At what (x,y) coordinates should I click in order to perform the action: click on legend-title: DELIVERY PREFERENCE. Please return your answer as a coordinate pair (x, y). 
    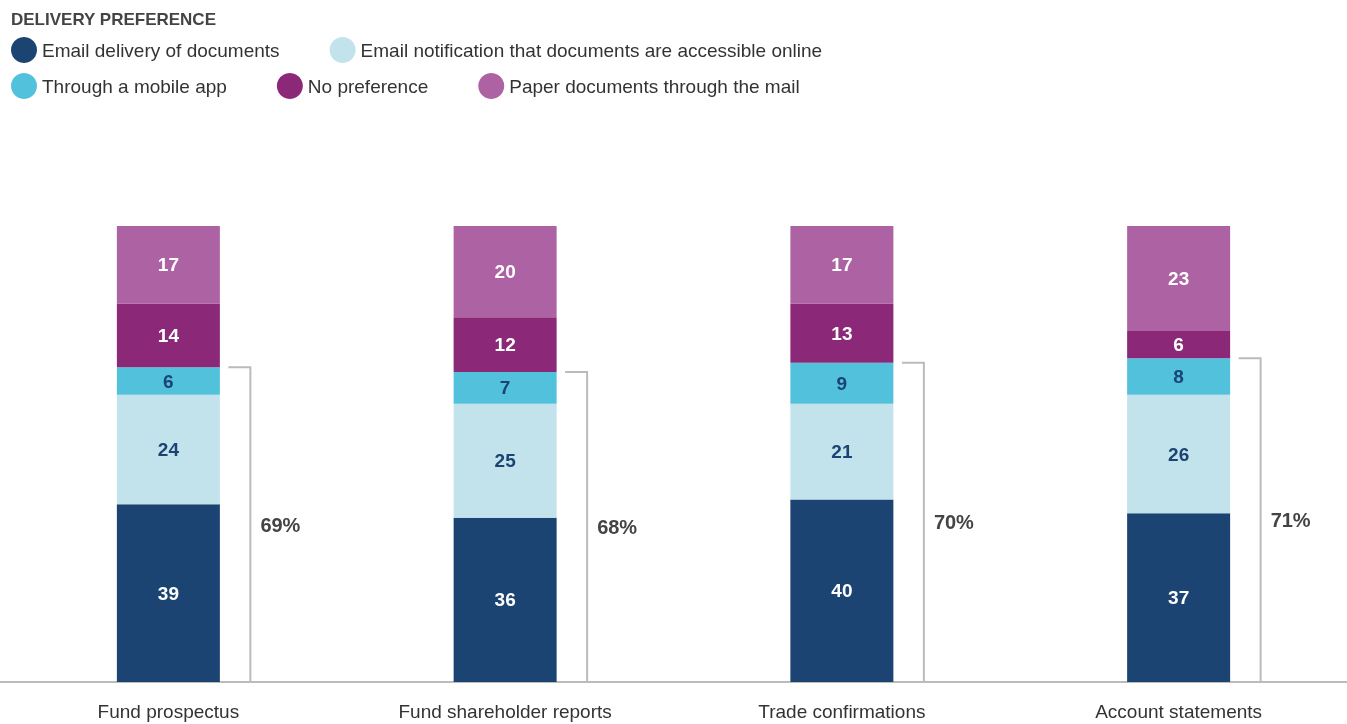
    Looking at the image, I should click on (113, 19).